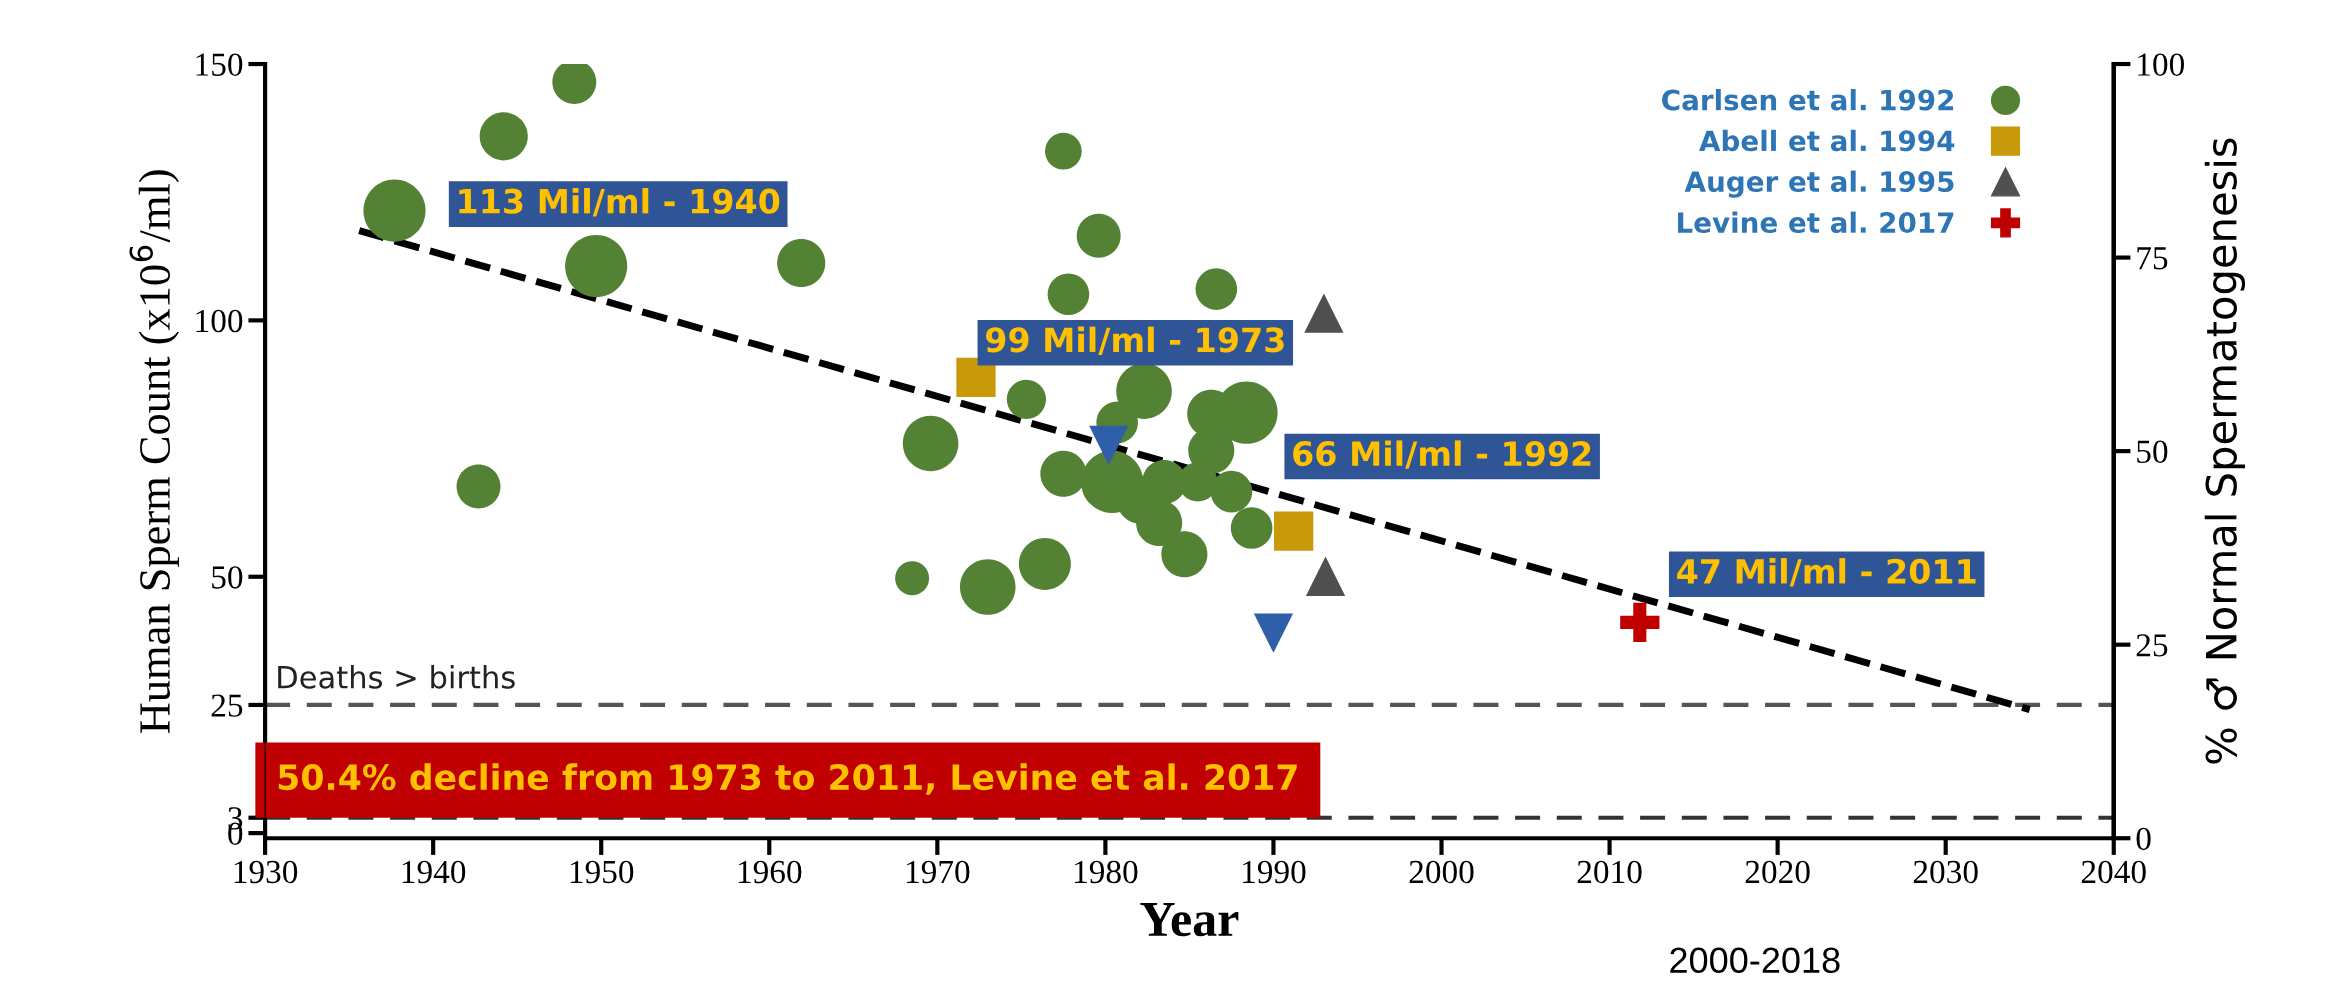 The image size is (2346, 985). Describe the element at coordinates (787, 779) in the screenshot. I see `annotation: 50.4% decline from 1973 to 2011, Levine et al. 2017` at that location.